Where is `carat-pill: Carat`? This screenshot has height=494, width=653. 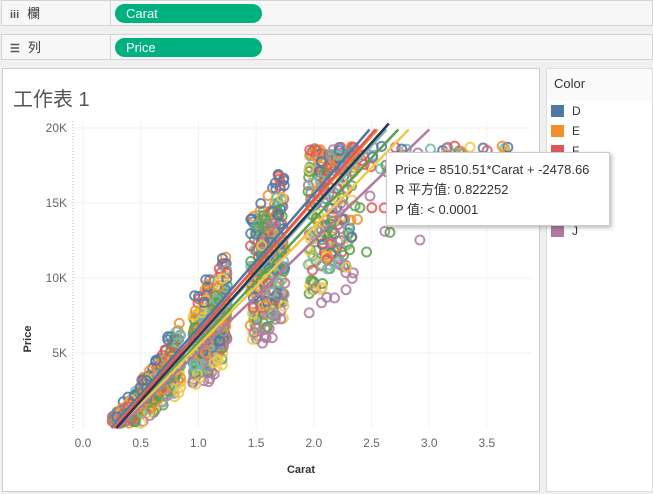 carat-pill: Carat is located at coordinates (188, 13).